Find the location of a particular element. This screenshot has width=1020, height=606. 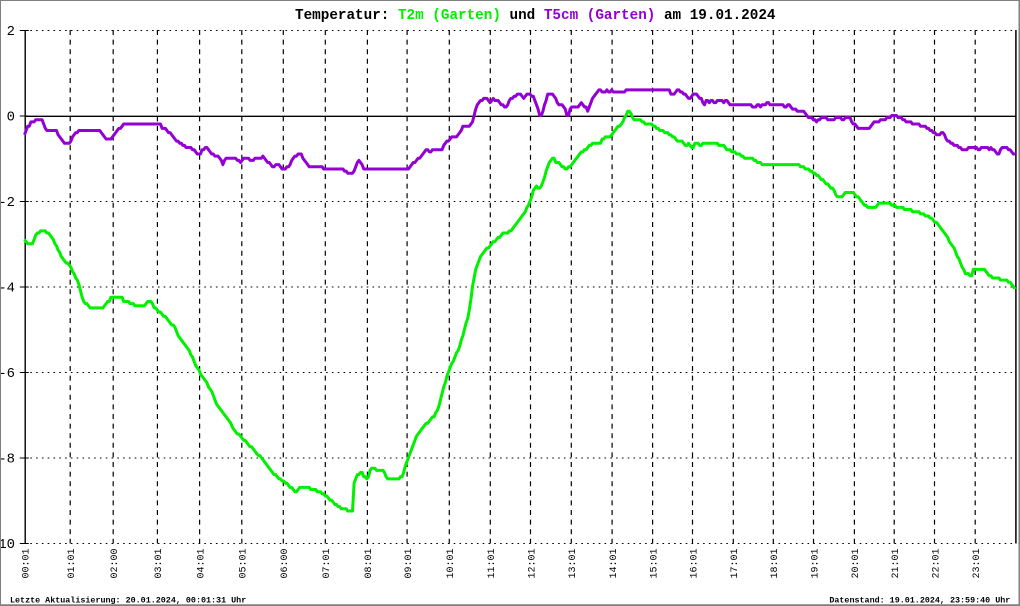

svg-text: 14:01 is located at coordinates (614, 563).